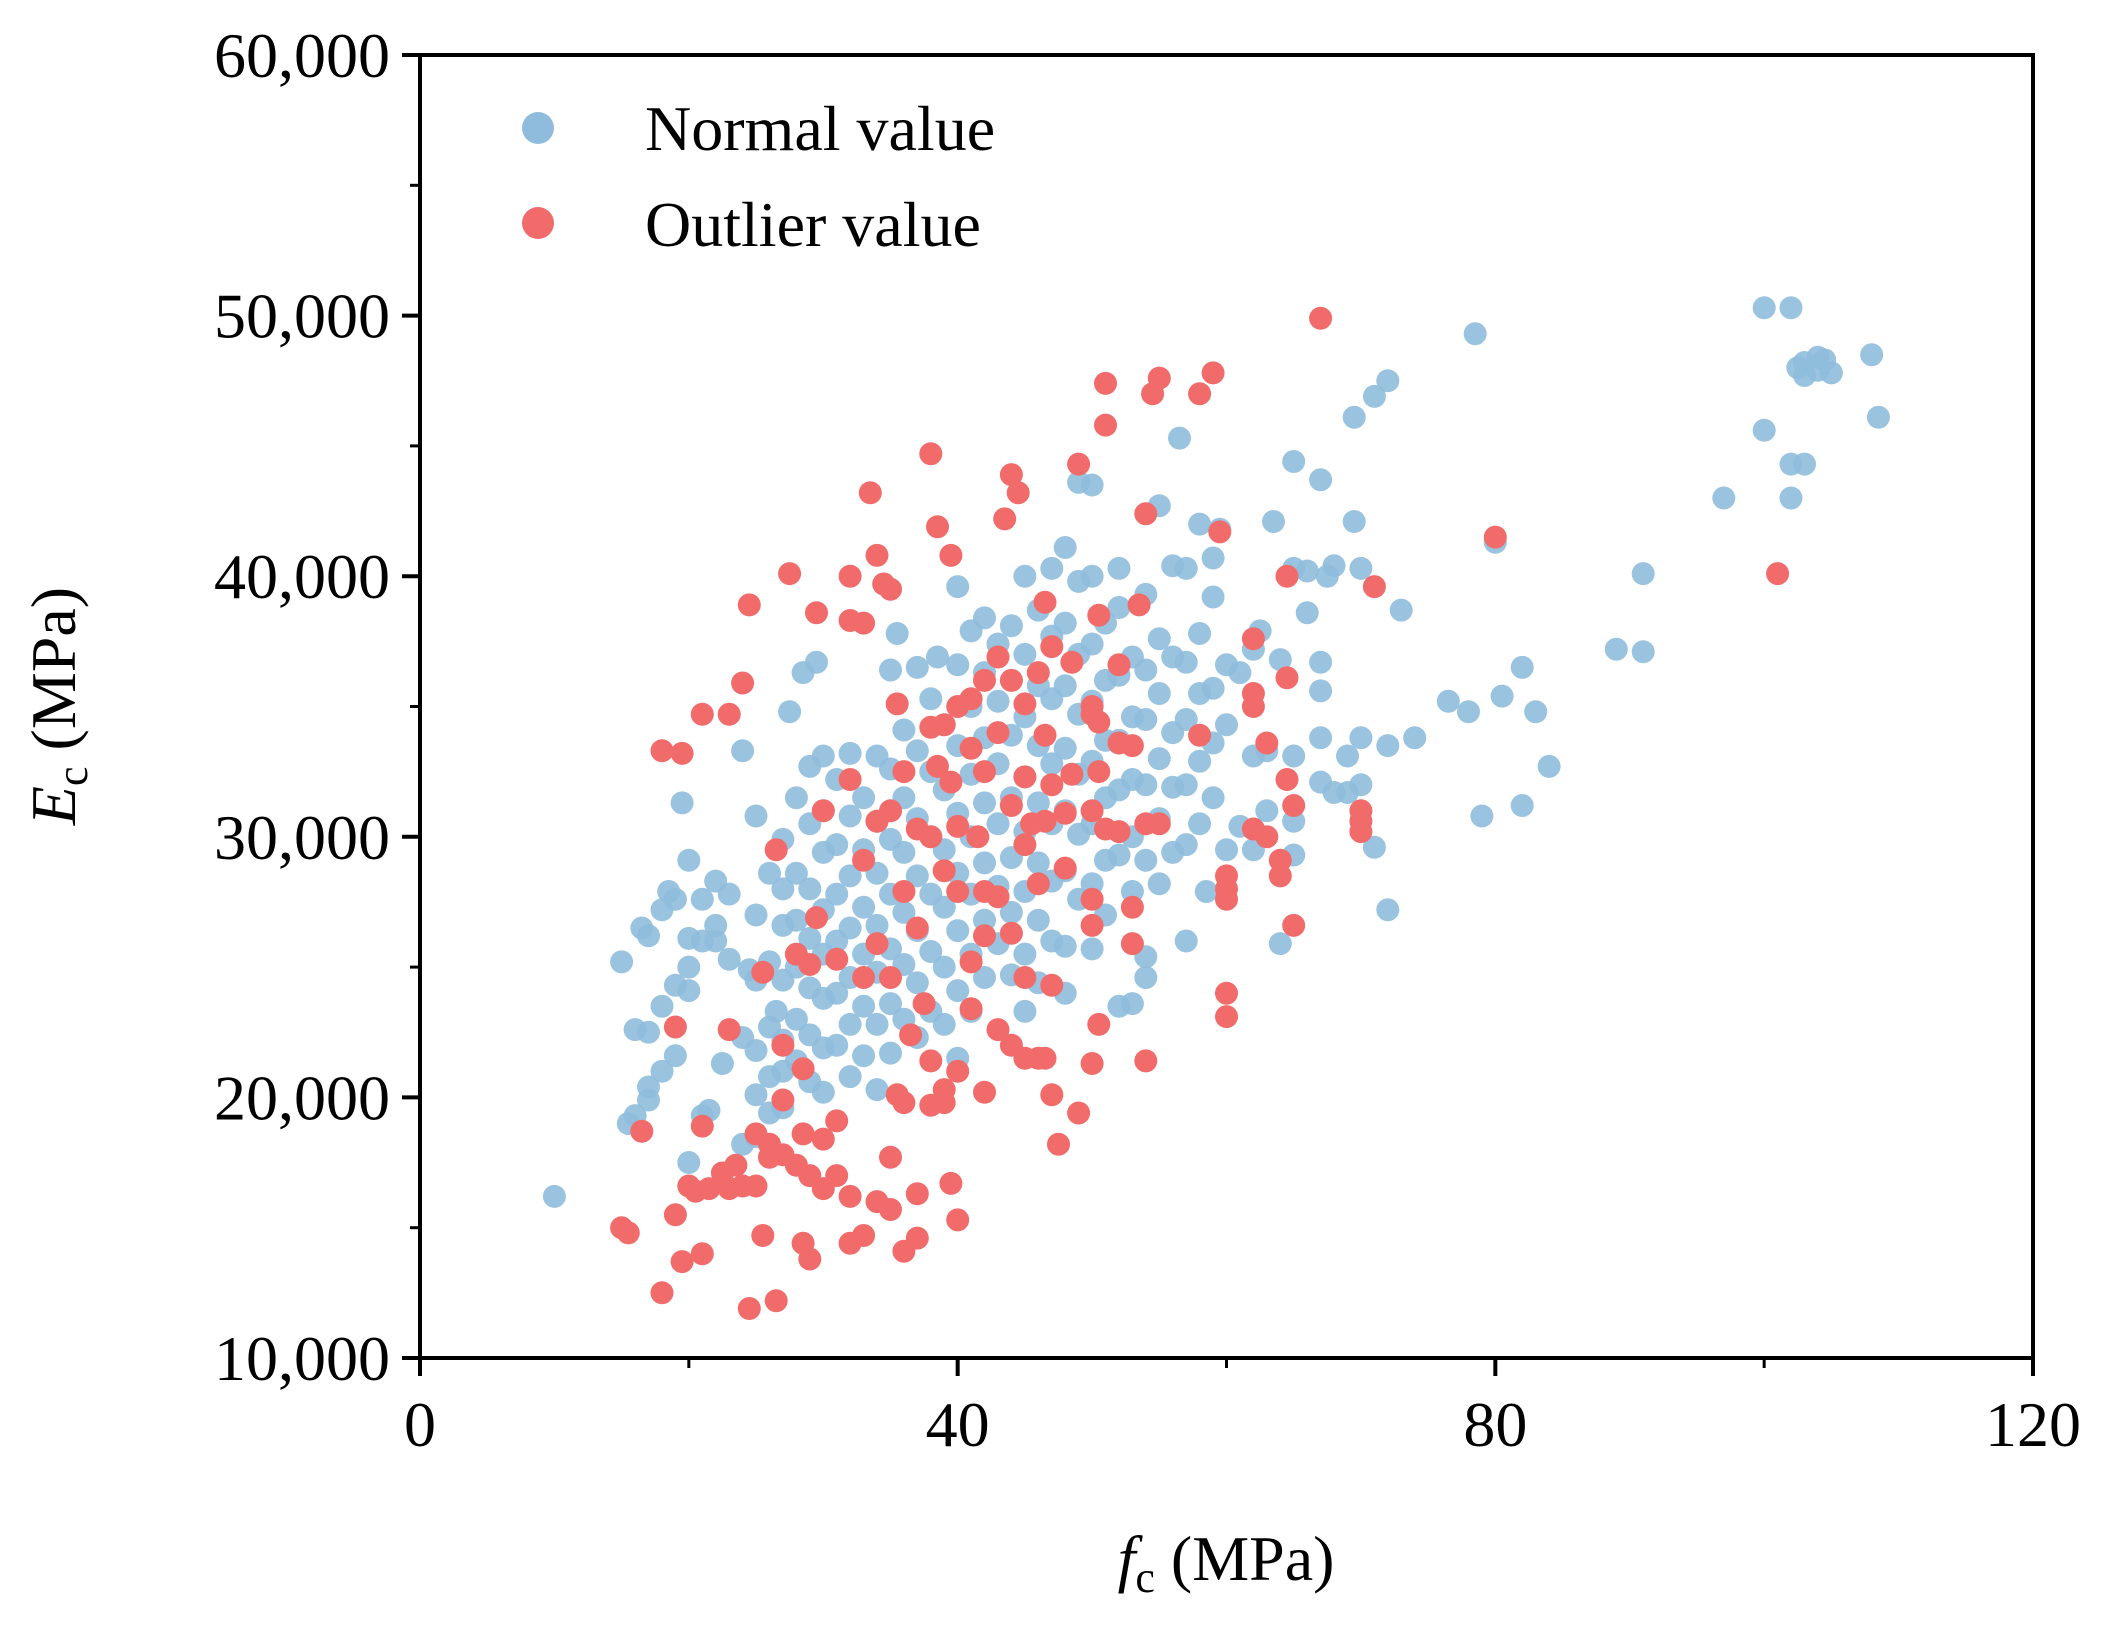  What do you see at coordinates (958, 1424) in the screenshot?
I see `x-tick-label: 40` at bounding box center [958, 1424].